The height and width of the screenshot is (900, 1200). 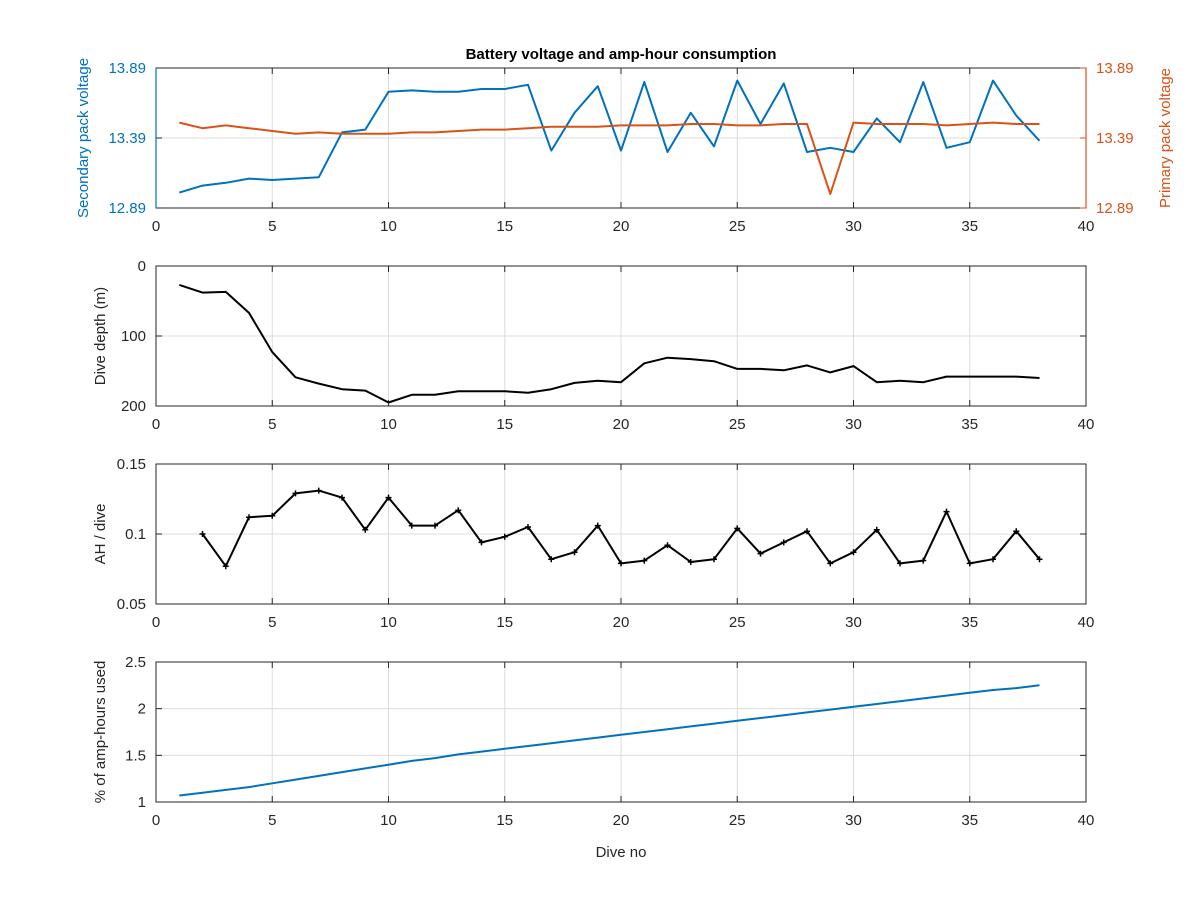 I want to click on y-tick-label: 1.5, so click(x=135, y=755).